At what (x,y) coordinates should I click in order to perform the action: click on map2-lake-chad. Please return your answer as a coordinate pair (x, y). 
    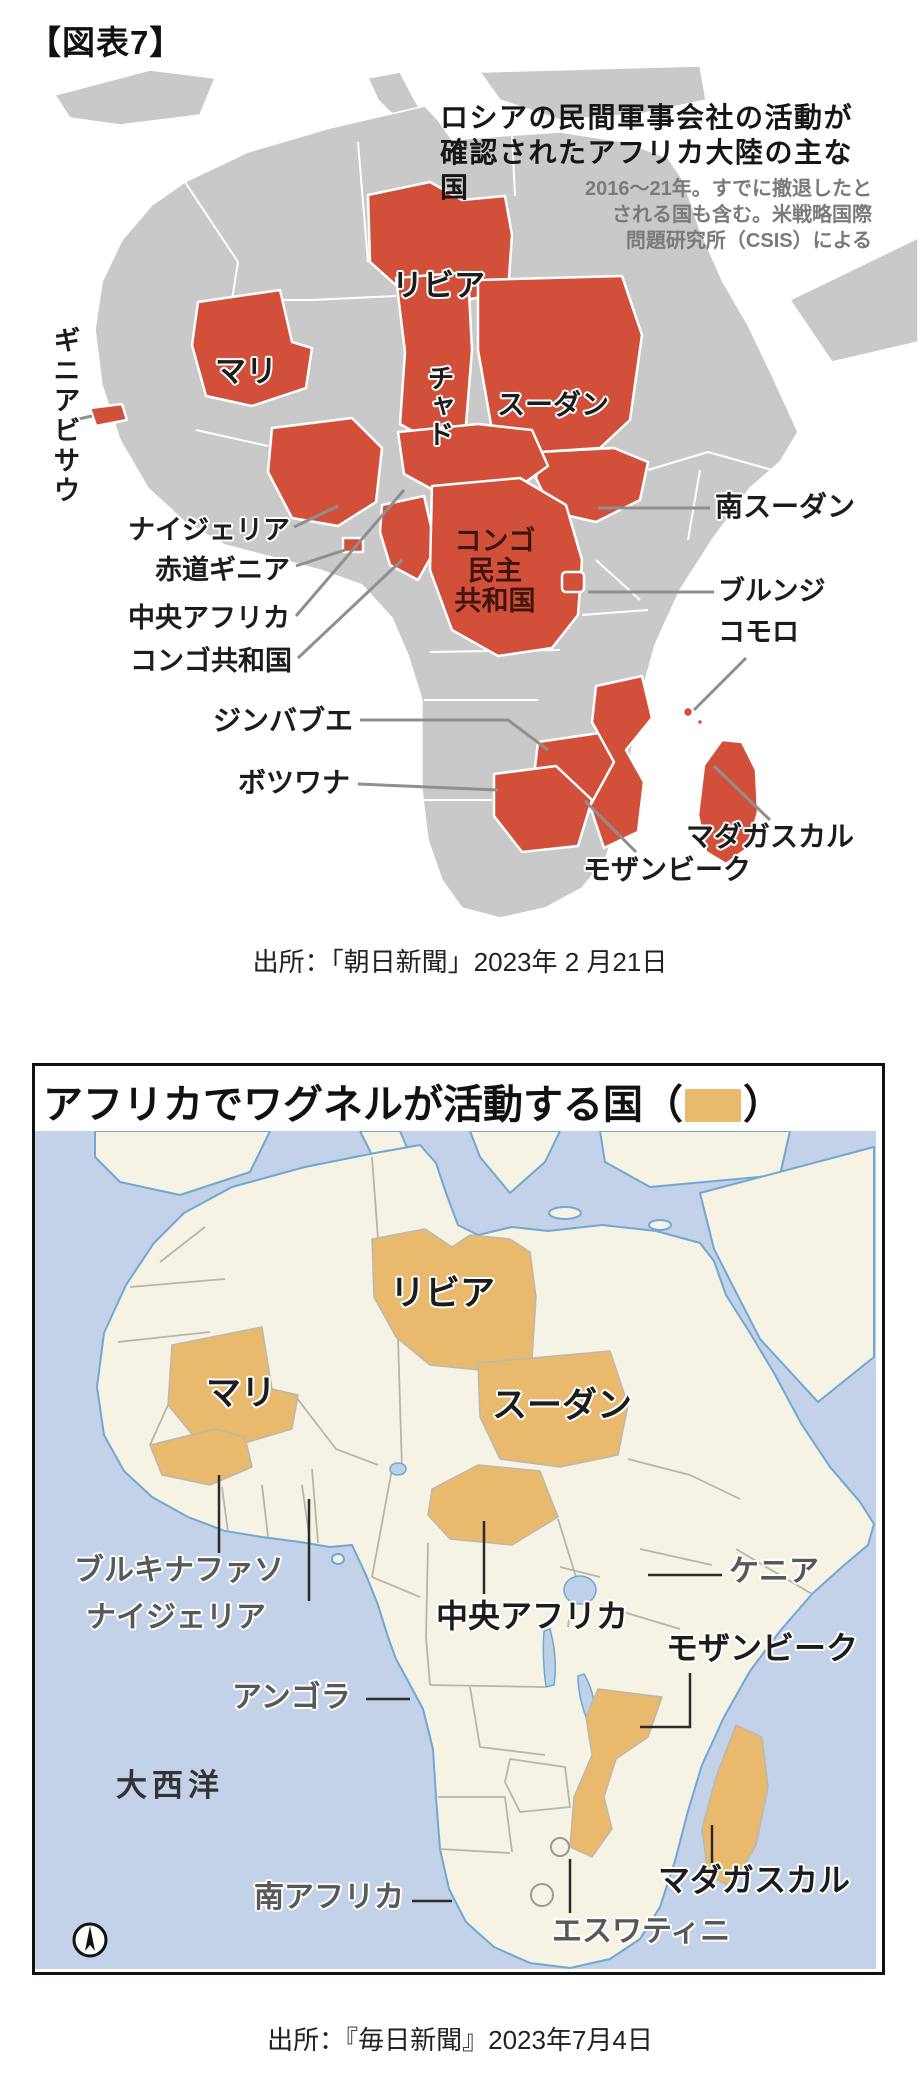
    Looking at the image, I should click on (398, 1469).